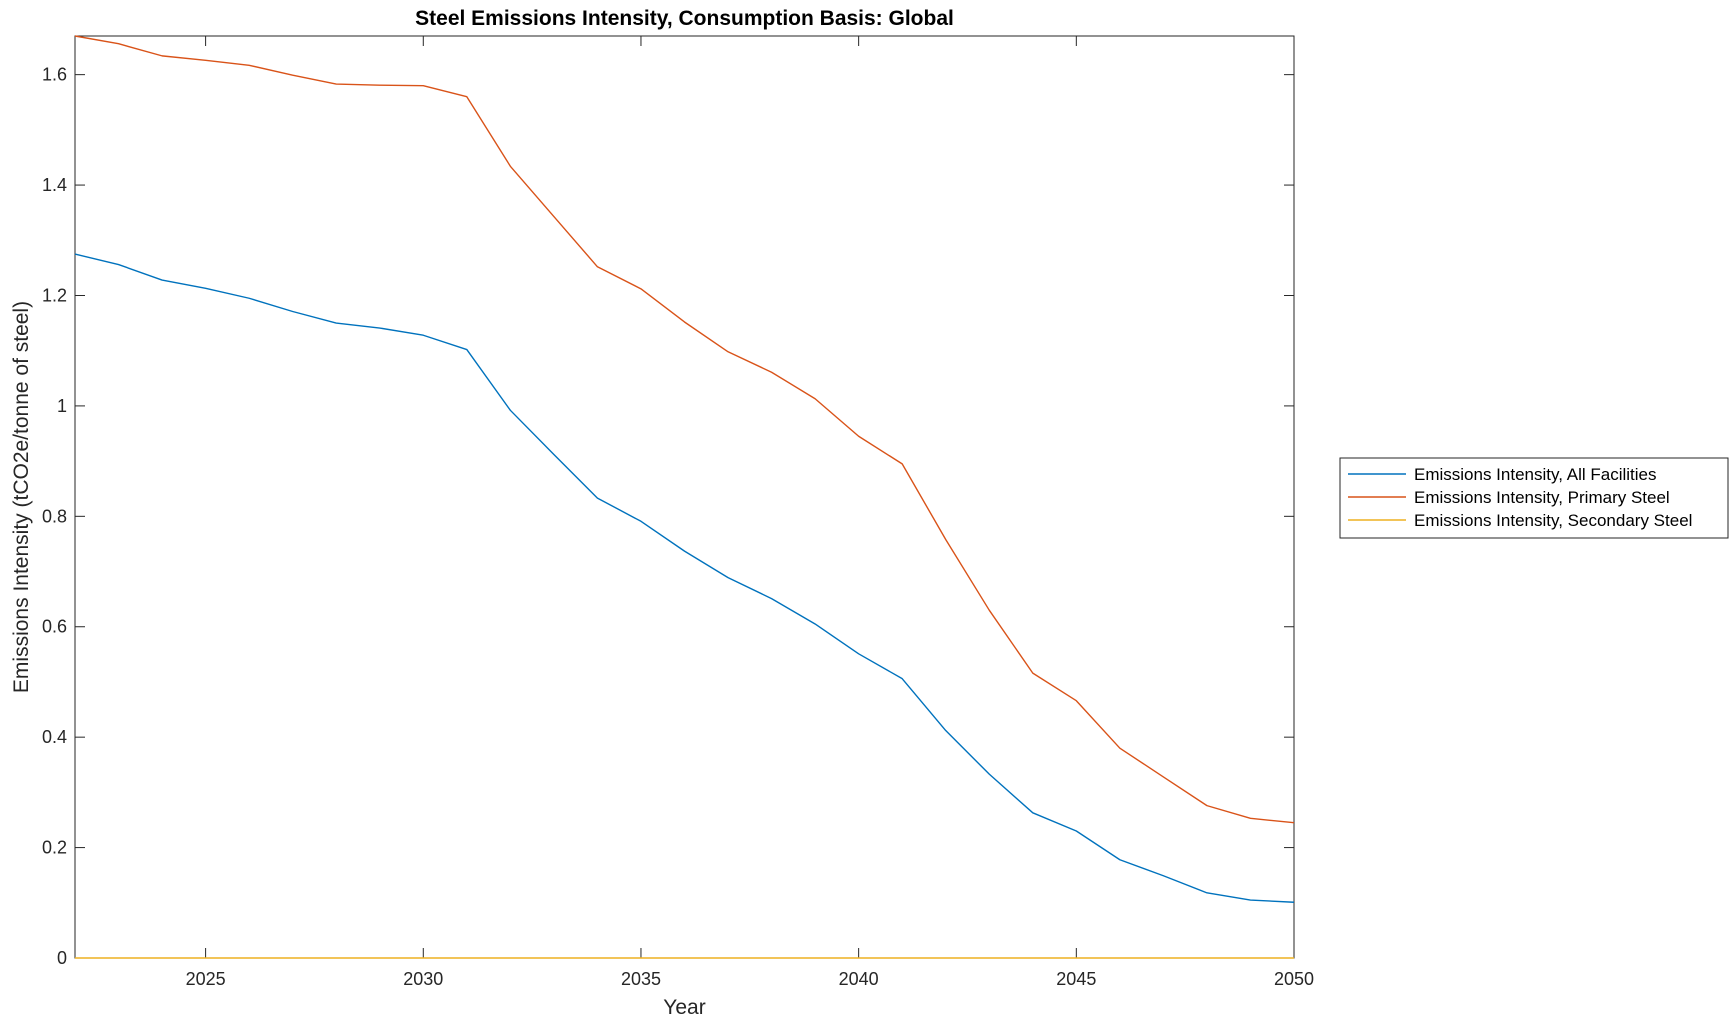 The height and width of the screenshot is (1021, 1736). What do you see at coordinates (423, 979) in the screenshot?
I see `x-tick-label: 2030` at bounding box center [423, 979].